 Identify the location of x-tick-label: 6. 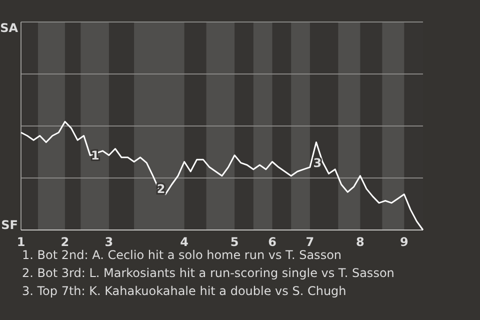
(272, 242).